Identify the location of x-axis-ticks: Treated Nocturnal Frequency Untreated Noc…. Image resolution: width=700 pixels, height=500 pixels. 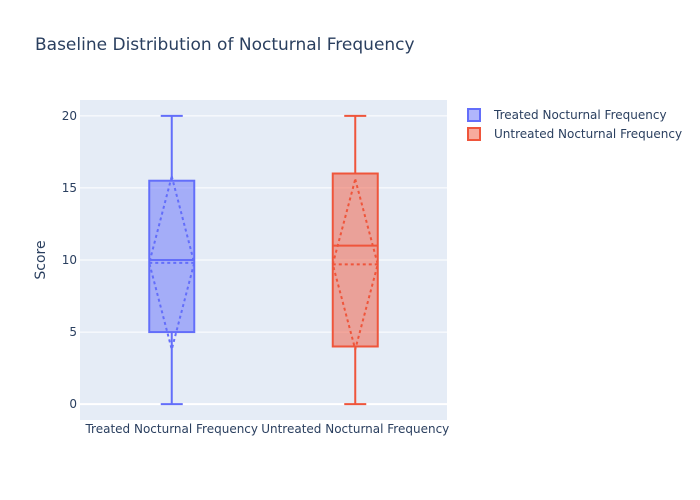
(266, 429).